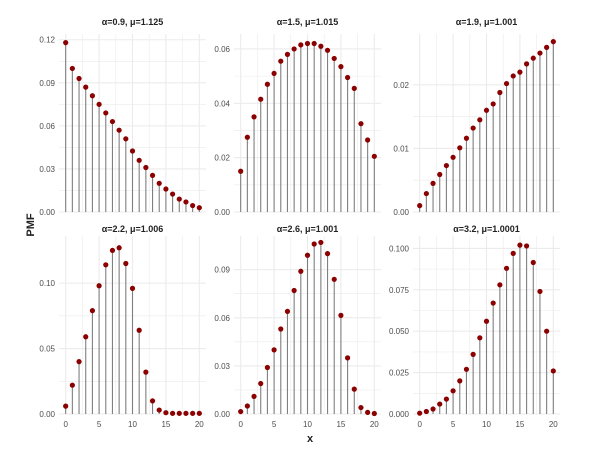 The height and width of the screenshot is (451, 592). What do you see at coordinates (47, 349) in the screenshot?
I see `y-tick-label: 0.05` at bounding box center [47, 349].